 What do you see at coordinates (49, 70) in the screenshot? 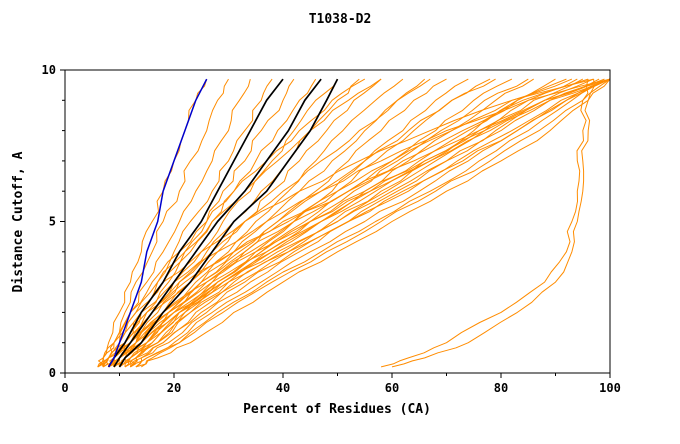
I see `y-tick-label: 10` at bounding box center [49, 70].